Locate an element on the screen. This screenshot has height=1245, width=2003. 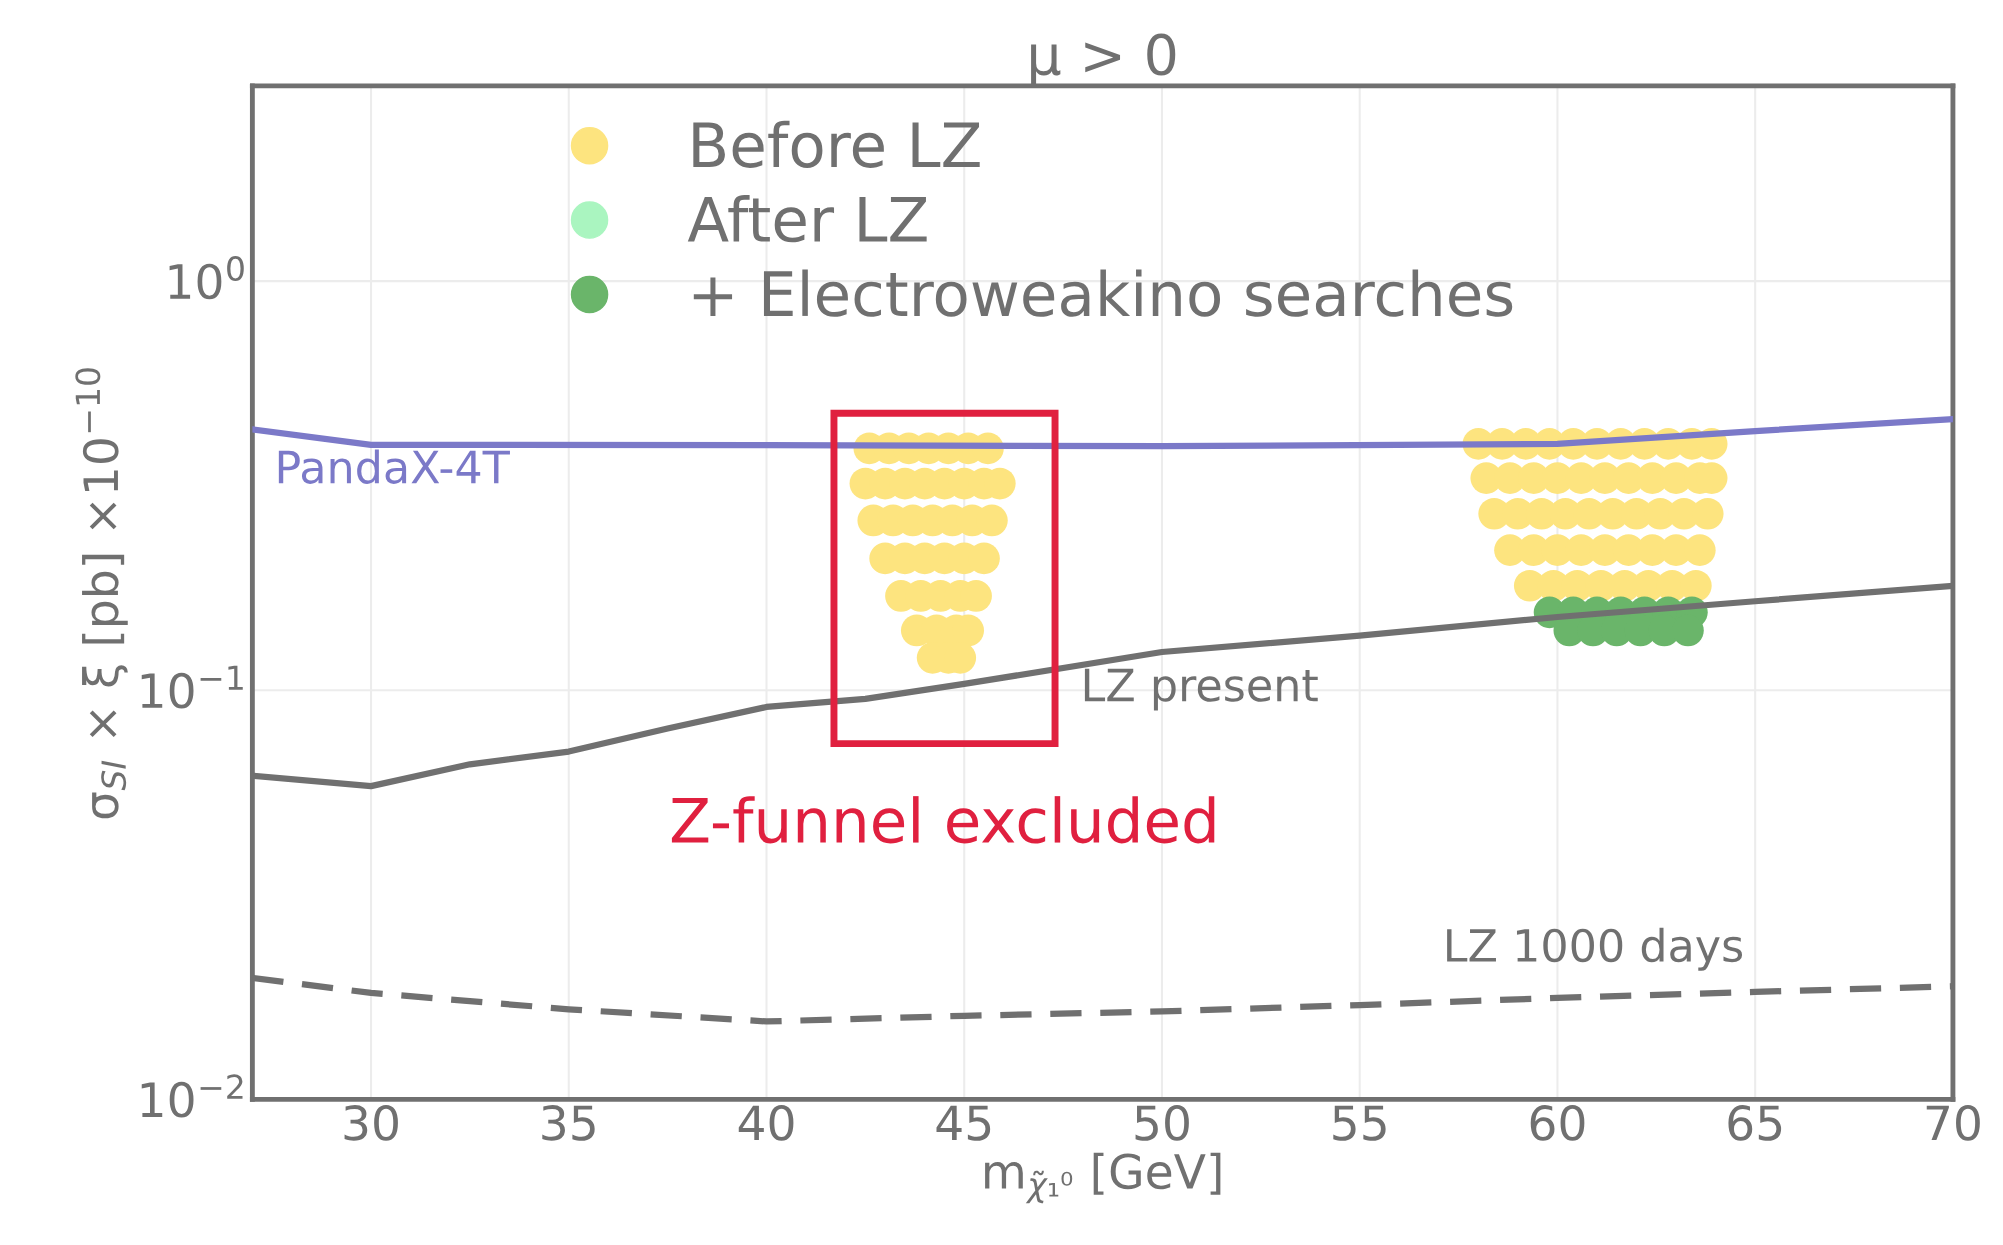
series-label: LZ 1000 days is located at coordinates (1595, 949).